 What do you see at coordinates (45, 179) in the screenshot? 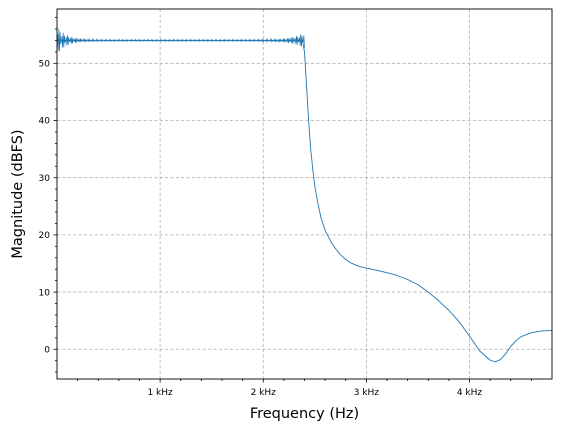
I see `y-tick-label: 30` at bounding box center [45, 179].